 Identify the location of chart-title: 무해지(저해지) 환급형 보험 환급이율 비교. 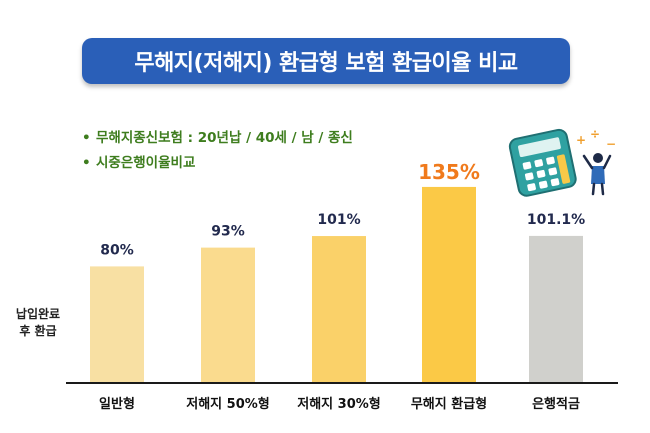
(326, 63).